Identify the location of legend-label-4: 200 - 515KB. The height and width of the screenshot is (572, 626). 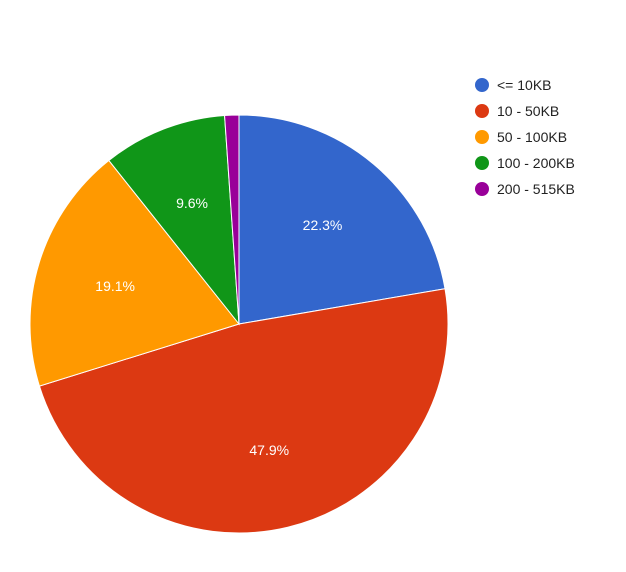
(536, 189).